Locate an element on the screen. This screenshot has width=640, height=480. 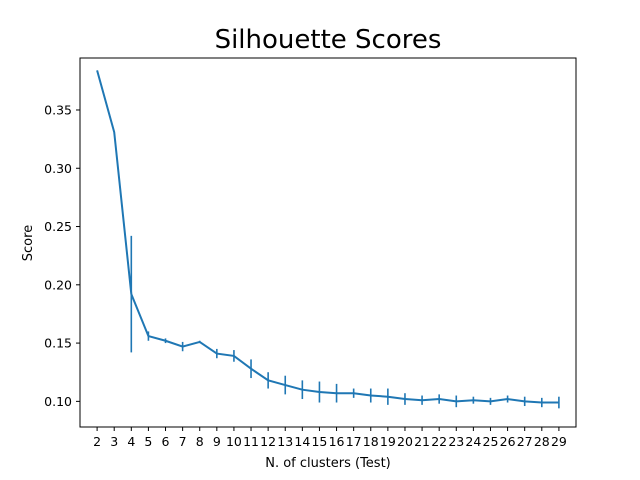
x-tick-label: 3 is located at coordinates (114, 441).